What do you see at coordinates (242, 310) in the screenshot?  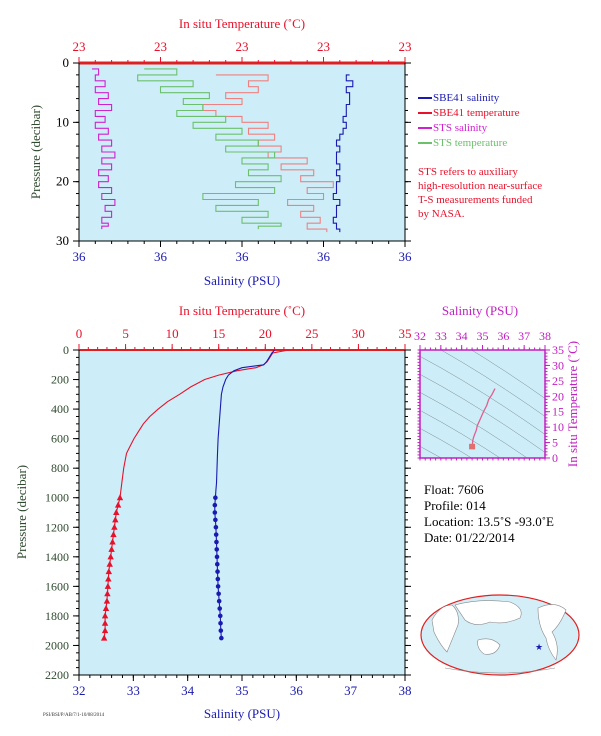 I see `top-axis-title: In situ Temperature (˚C)` at bounding box center [242, 310].